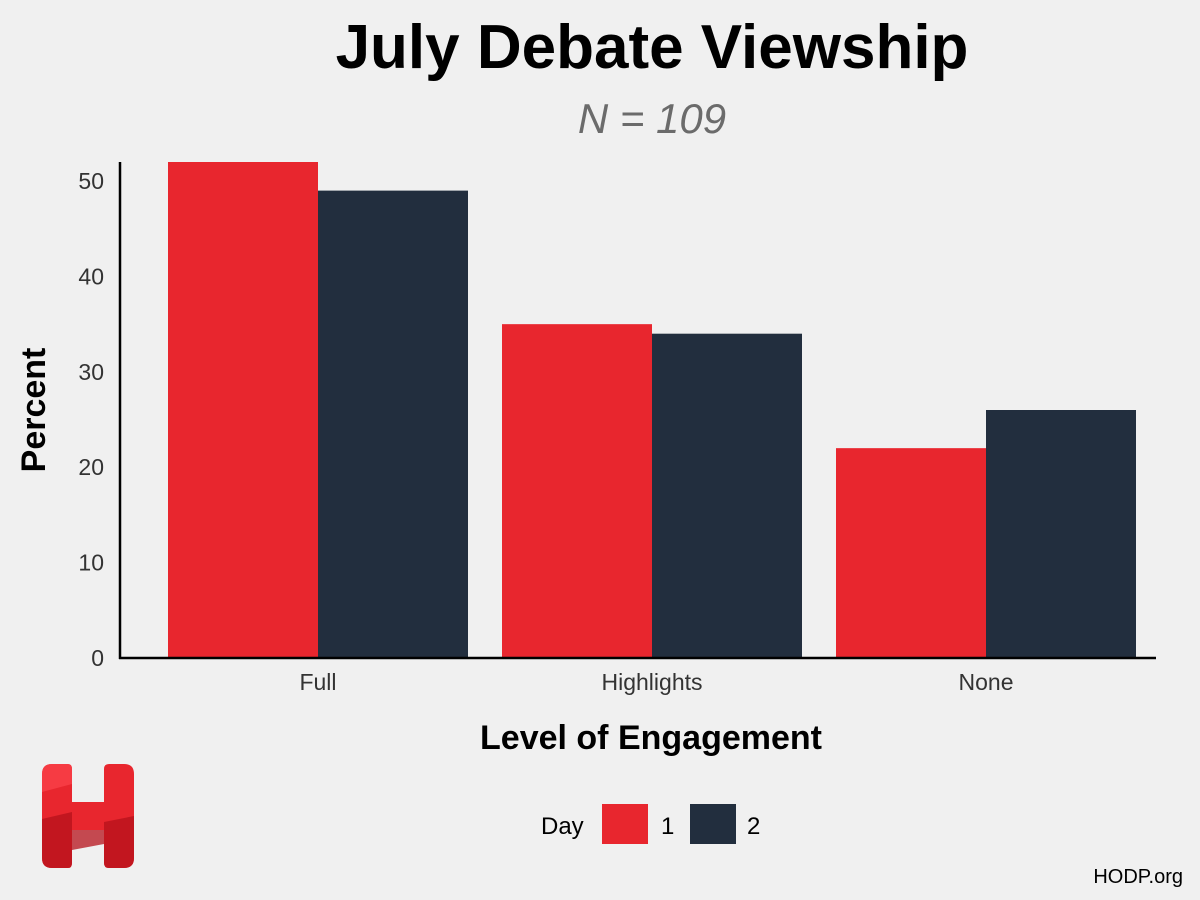 This screenshot has height=900, width=1200. What do you see at coordinates (651, 738) in the screenshot?
I see `x-axis-title: Level of Engagement` at bounding box center [651, 738].